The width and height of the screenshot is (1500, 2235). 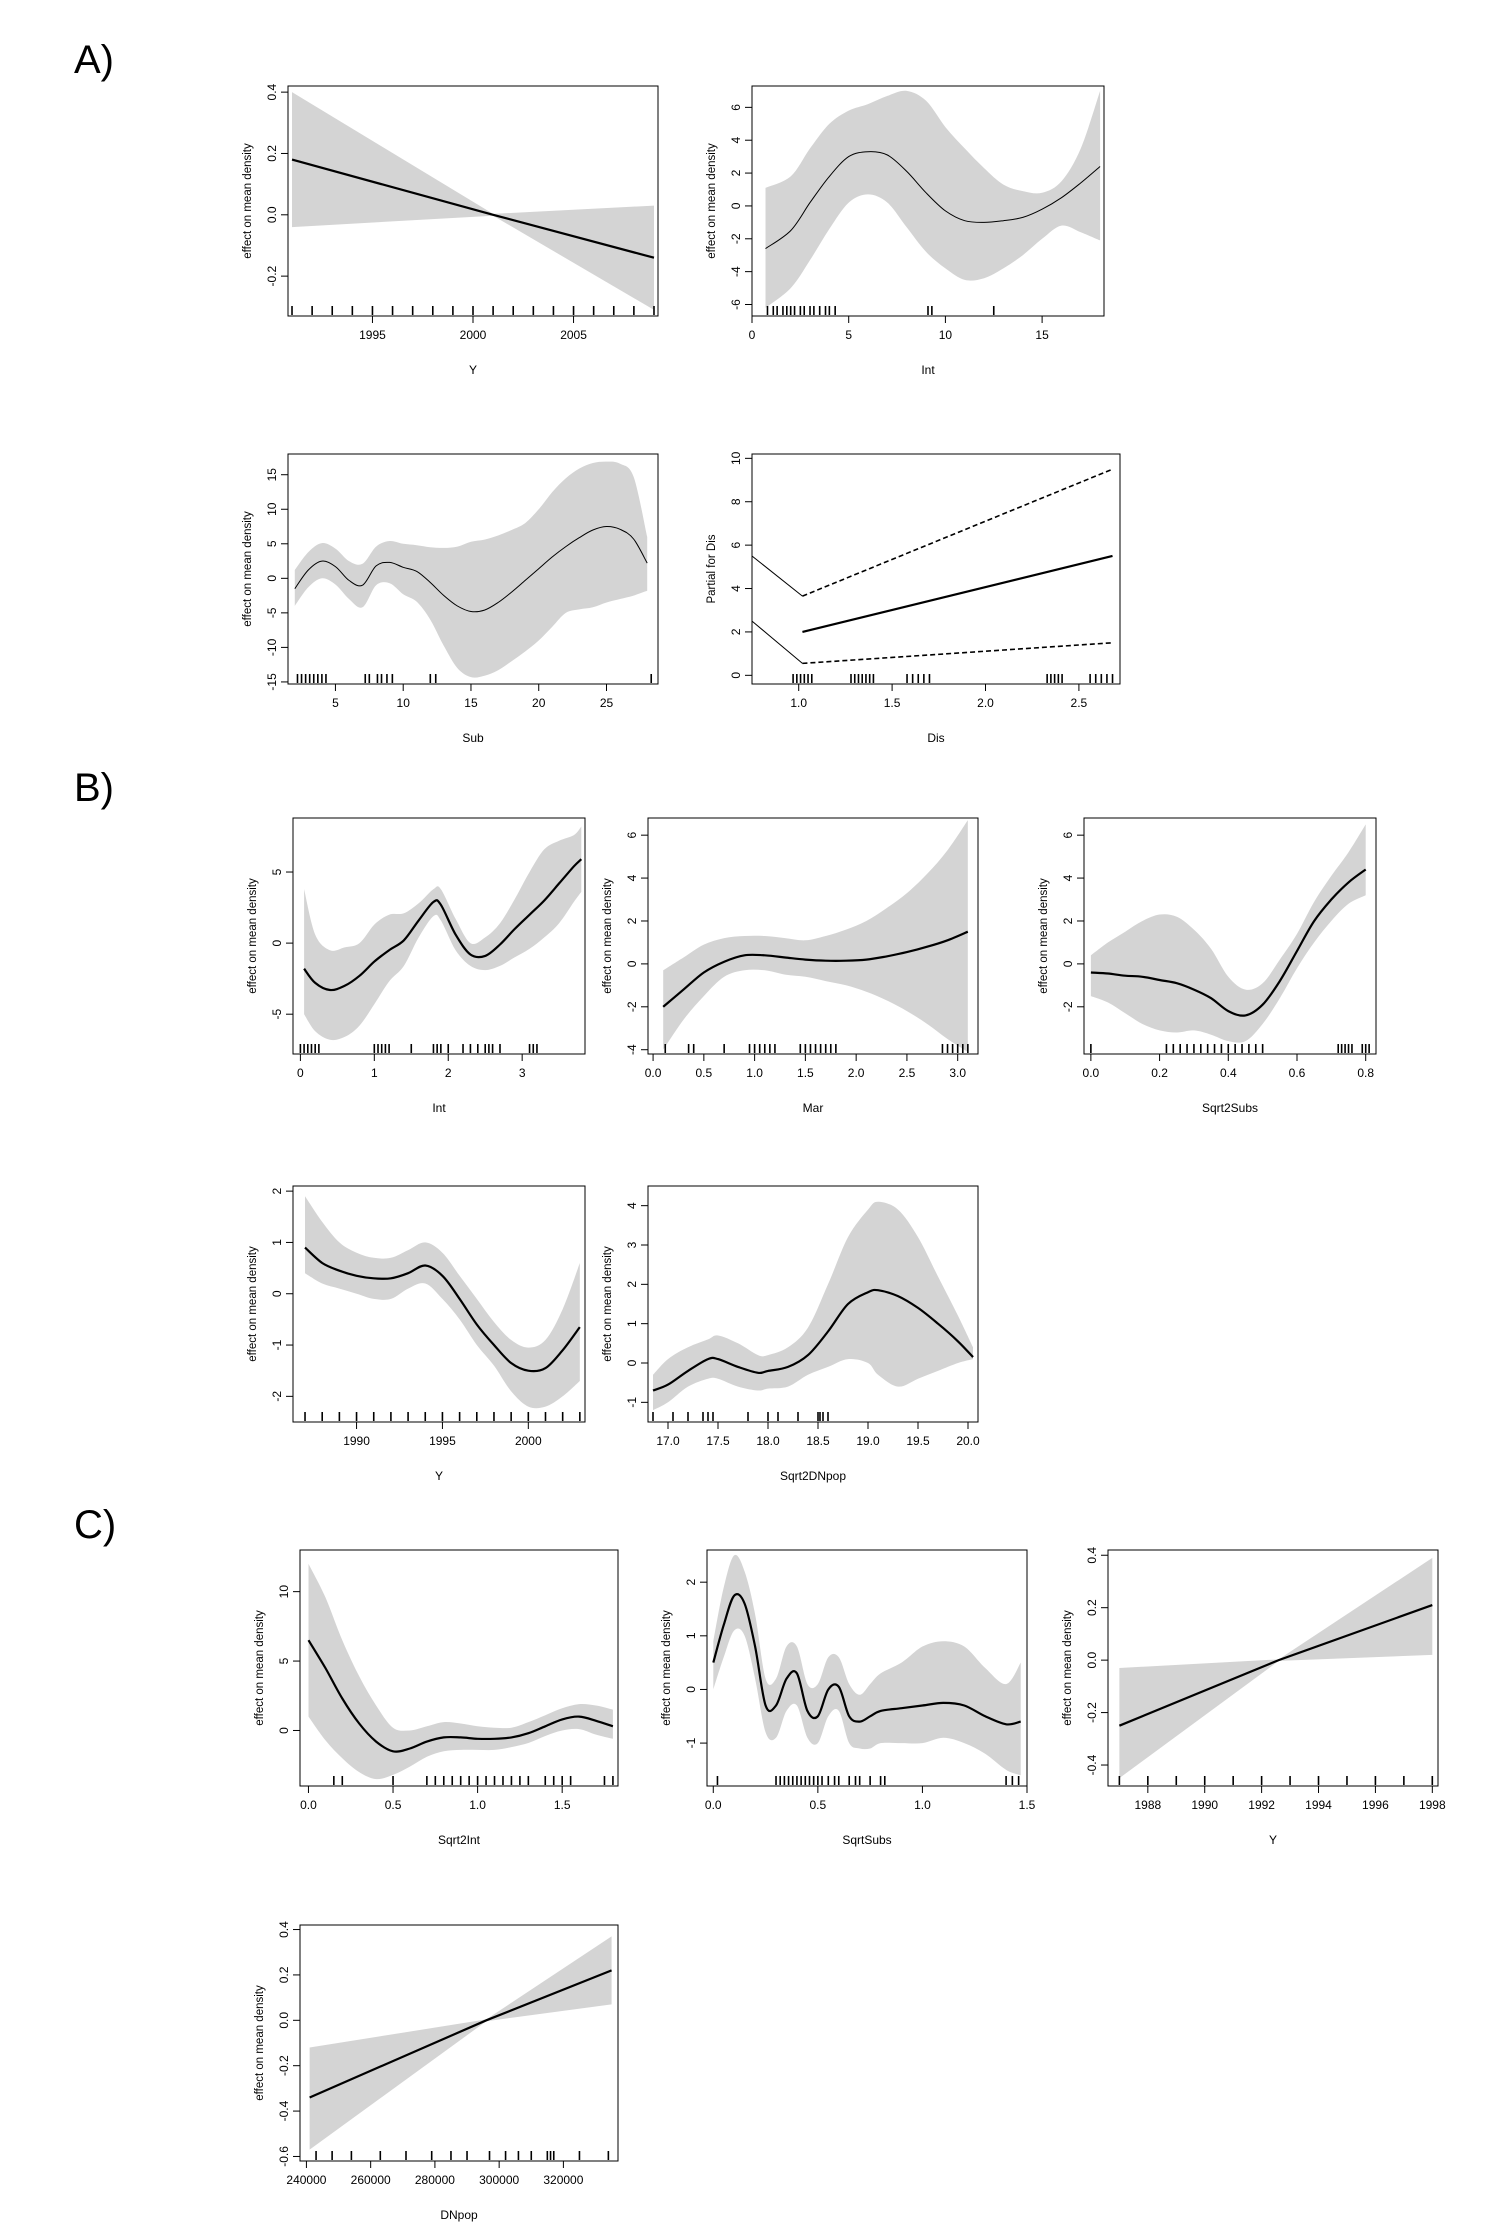 What do you see at coordinates (272, 612) in the screenshot?
I see `y-tick-label: -5` at bounding box center [272, 612].